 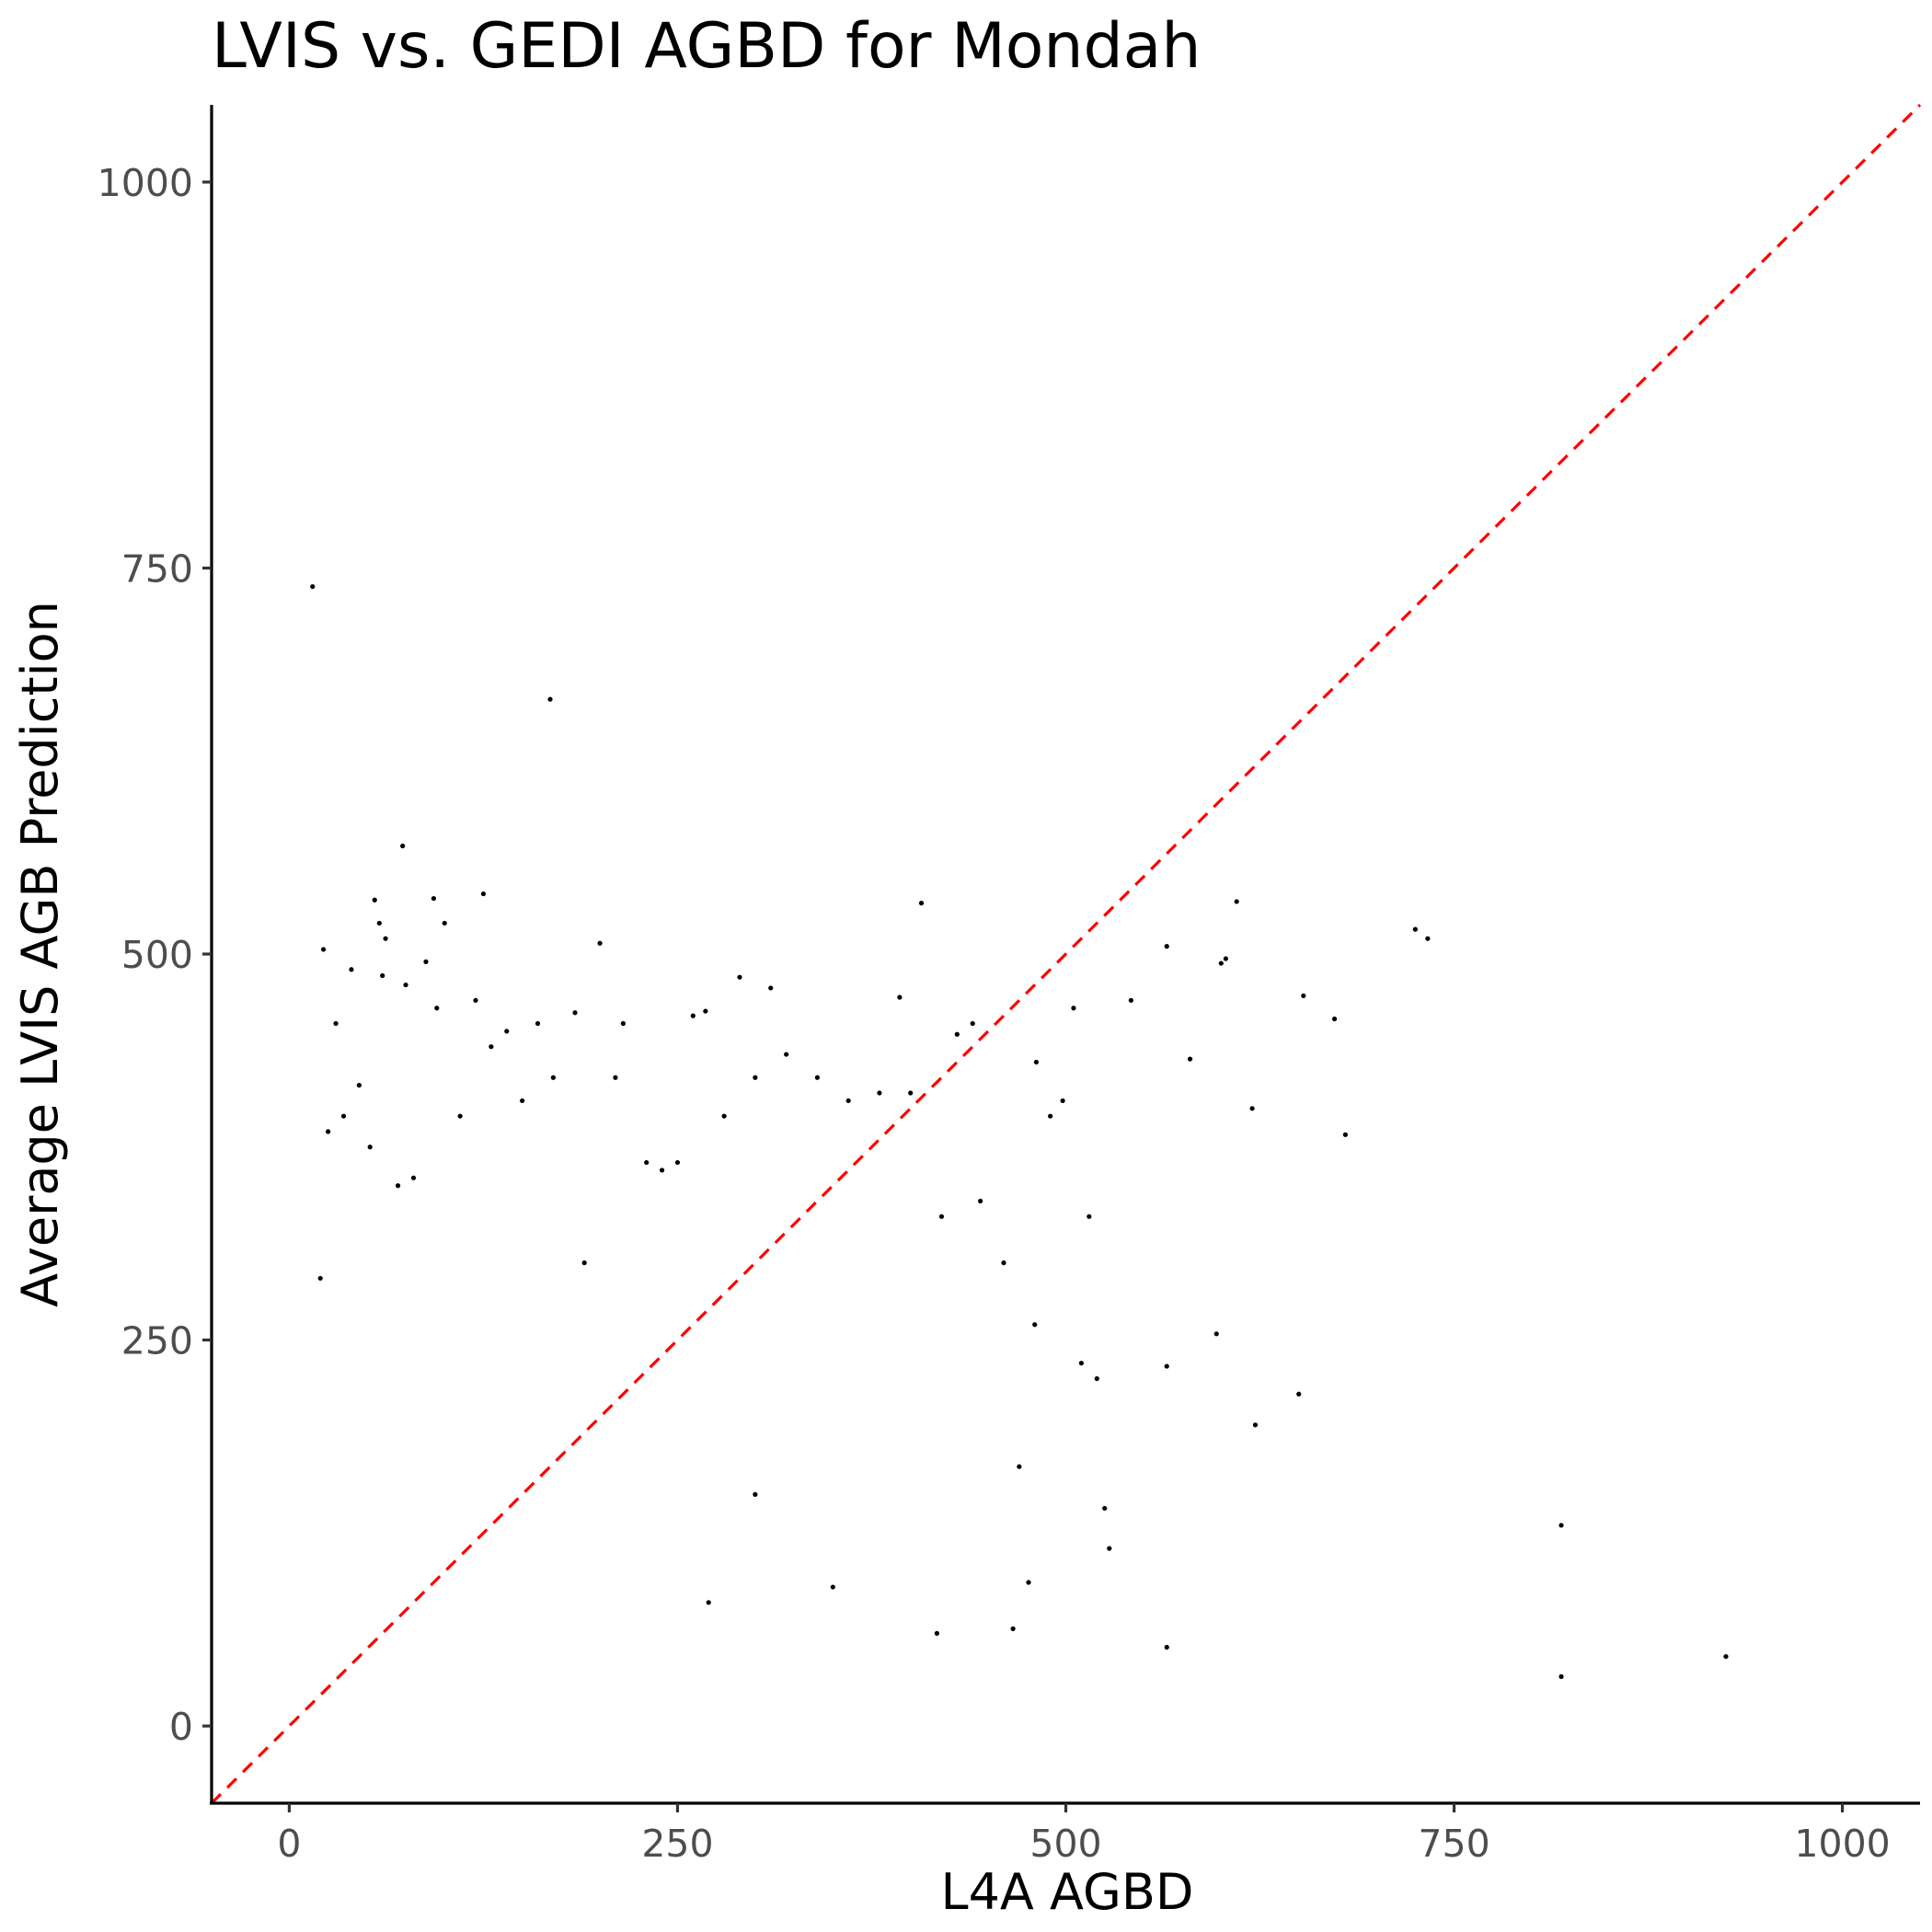 I want to click on y-axis-ticks: 0 250 500 750 1000, so click(x=155, y=955).